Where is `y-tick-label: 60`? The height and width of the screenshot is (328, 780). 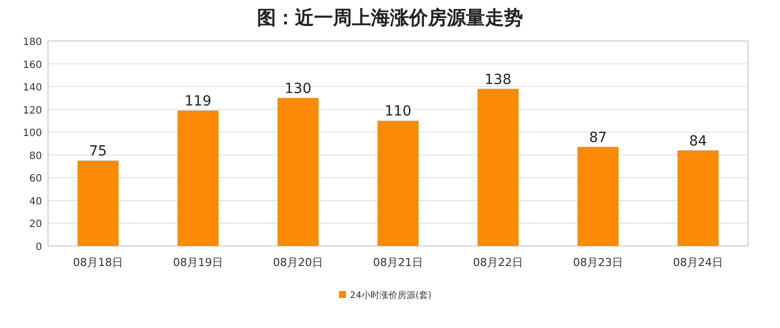 y-tick-label: 60 is located at coordinates (35, 179).